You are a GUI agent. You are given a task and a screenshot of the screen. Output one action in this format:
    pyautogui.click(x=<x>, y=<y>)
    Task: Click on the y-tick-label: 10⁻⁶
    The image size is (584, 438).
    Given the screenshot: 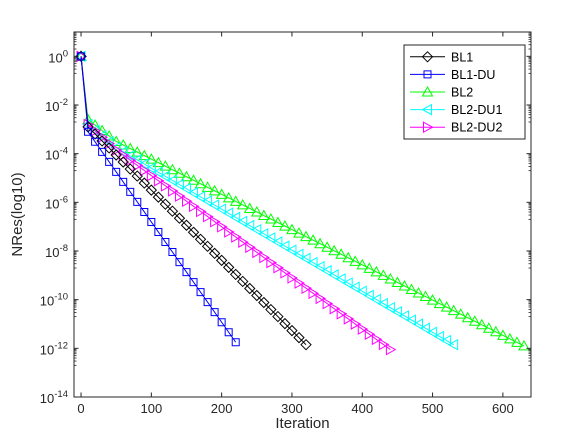 What is the action you would take?
    pyautogui.click(x=56, y=202)
    